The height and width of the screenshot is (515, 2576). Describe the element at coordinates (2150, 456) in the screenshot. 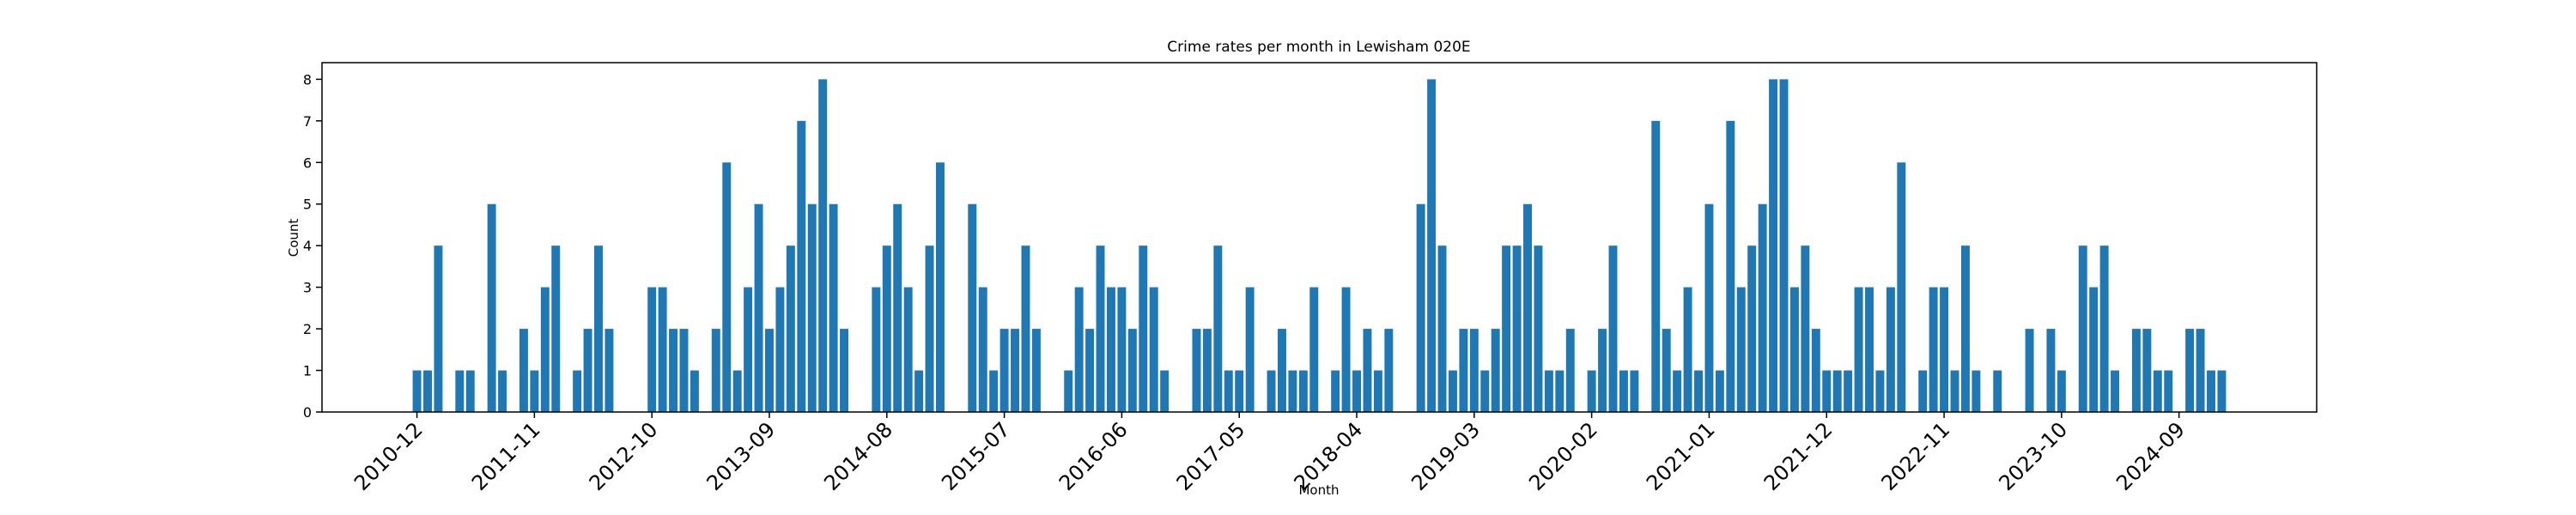

I see `x-tick-label: 2024-09` at that location.